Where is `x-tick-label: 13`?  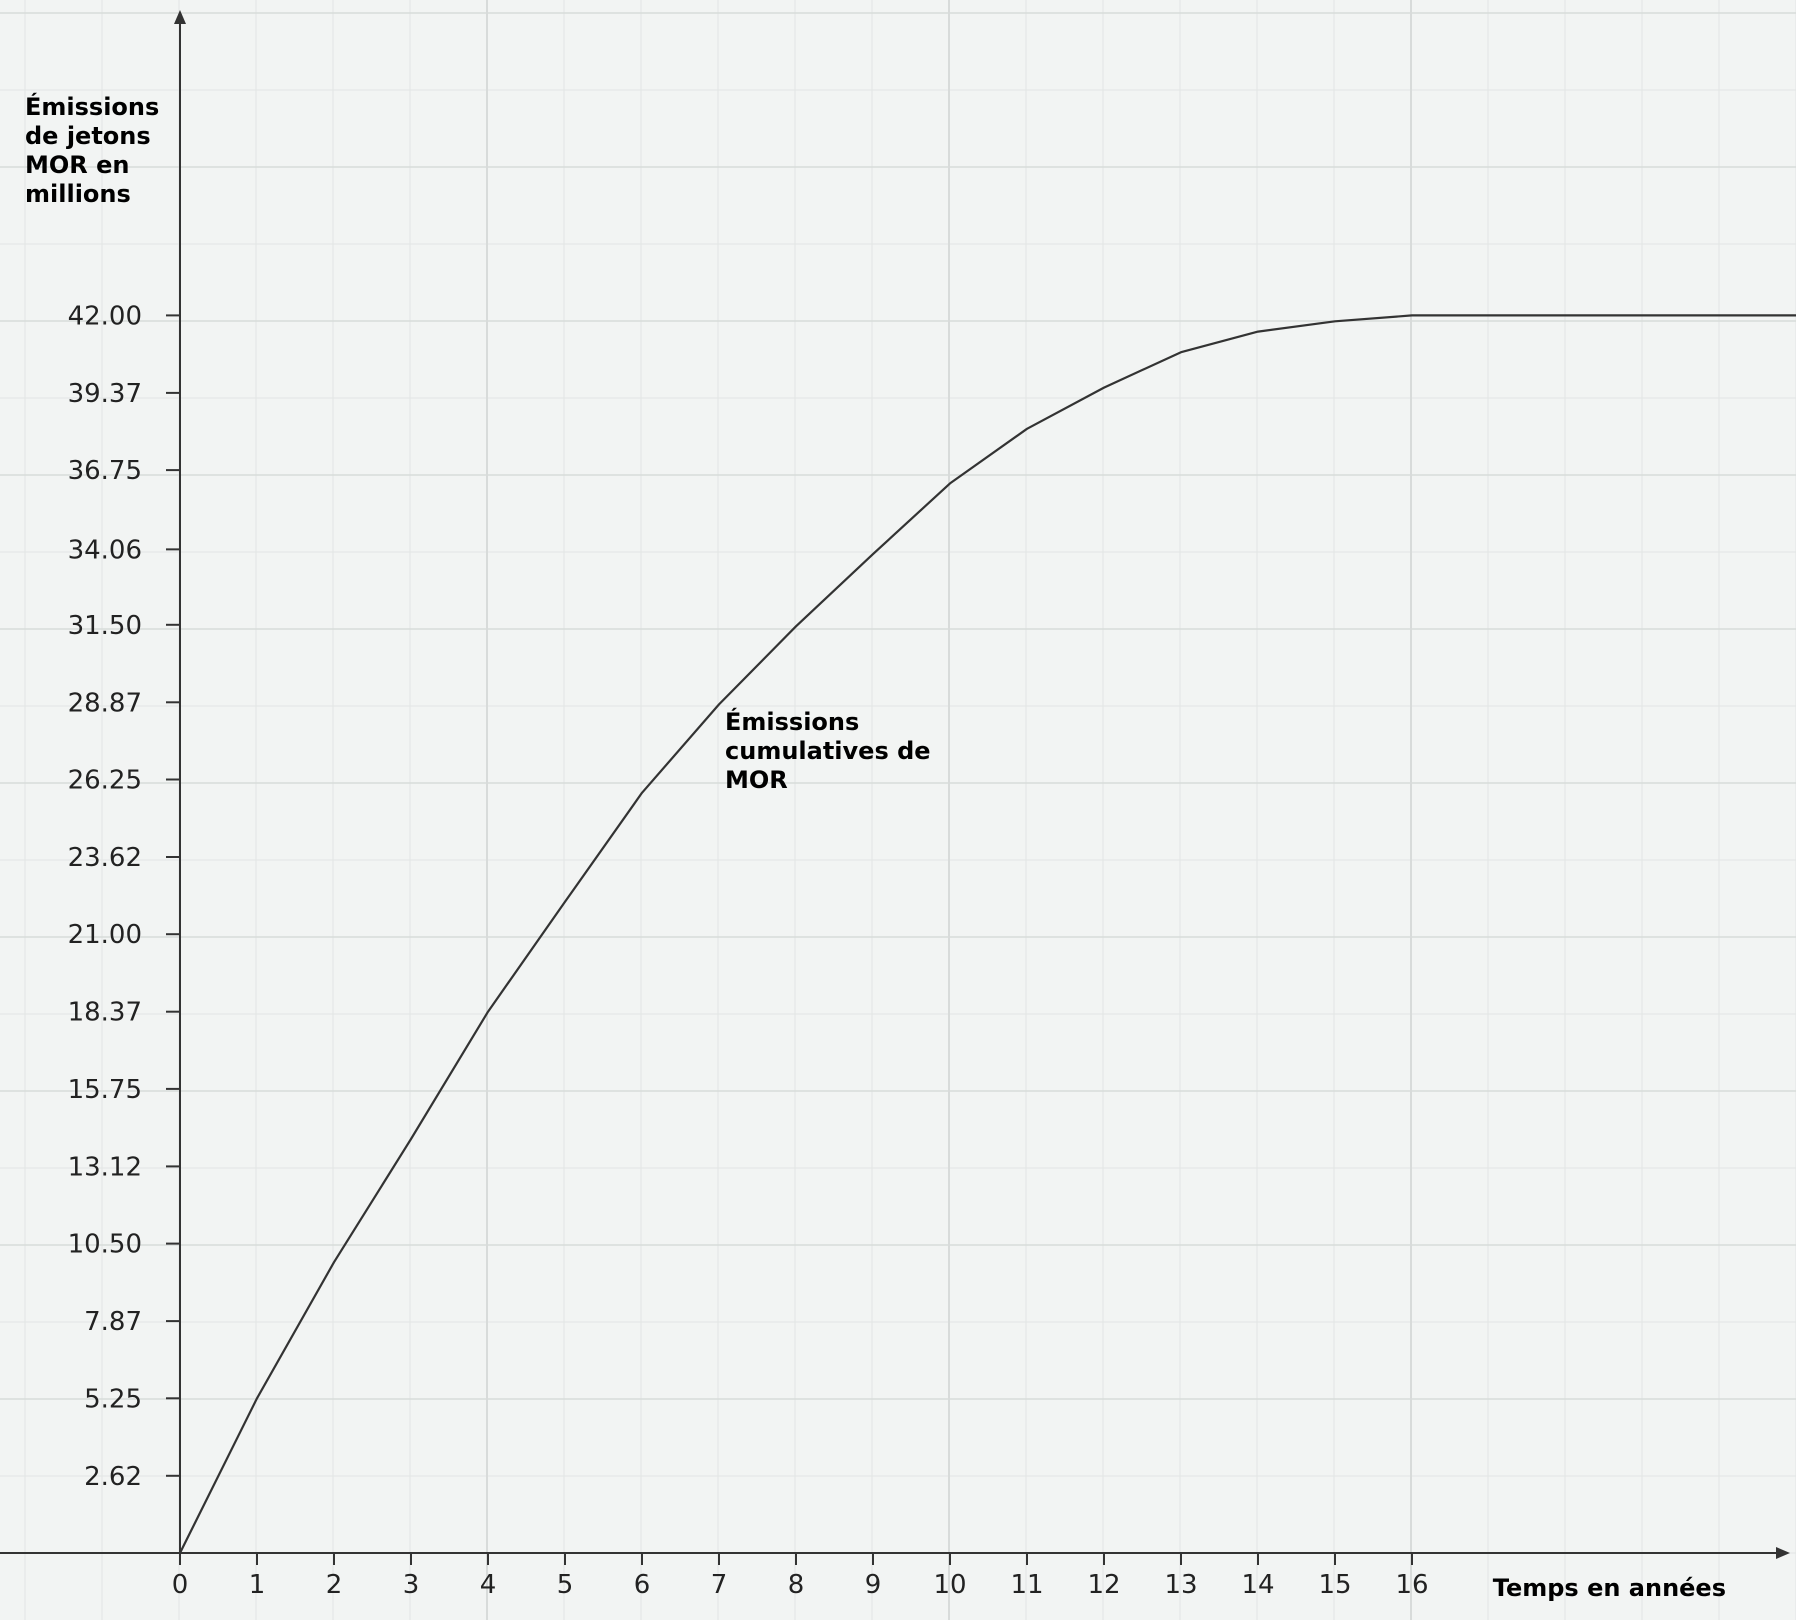 x-tick-label: 13 is located at coordinates (1180, 1585).